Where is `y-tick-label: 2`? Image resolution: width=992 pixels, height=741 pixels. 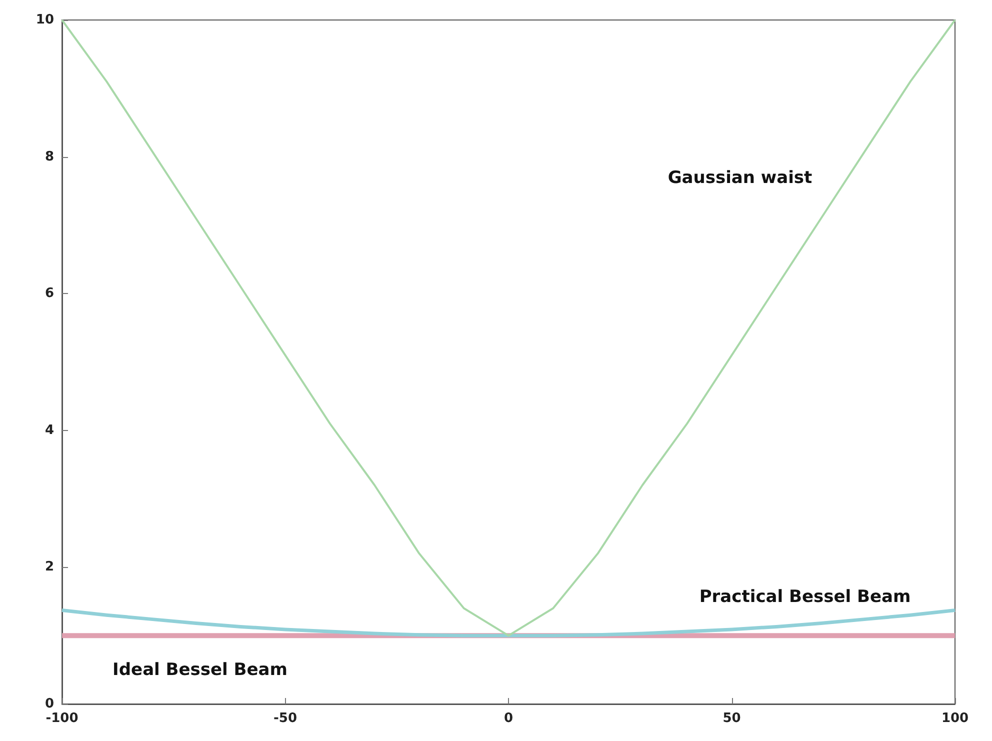 y-tick-label: 2 is located at coordinates (49, 567).